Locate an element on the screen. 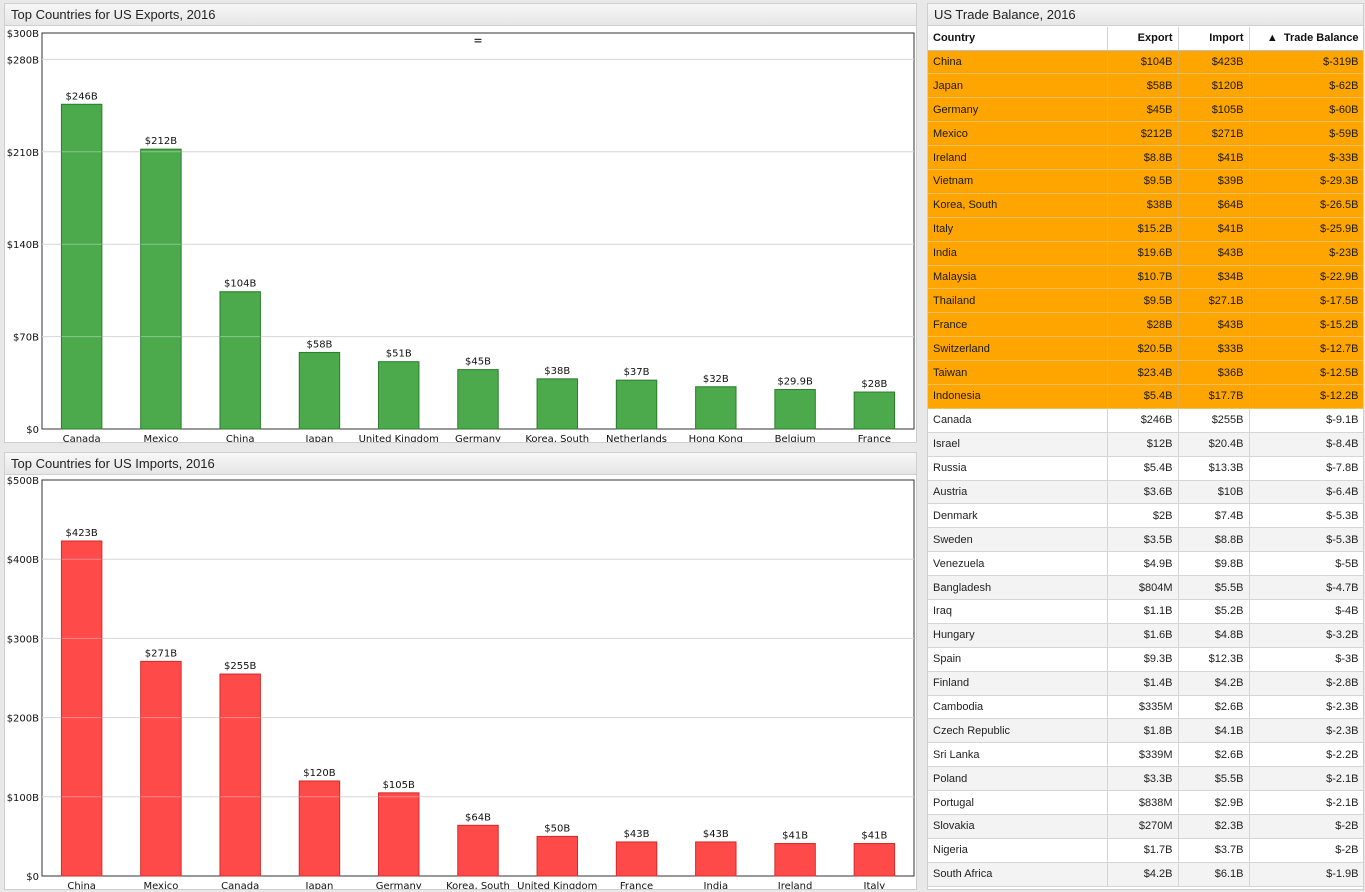 This screenshot has width=1365, height=892. cell-trade-balance: $-6.4B is located at coordinates (1306, 492).